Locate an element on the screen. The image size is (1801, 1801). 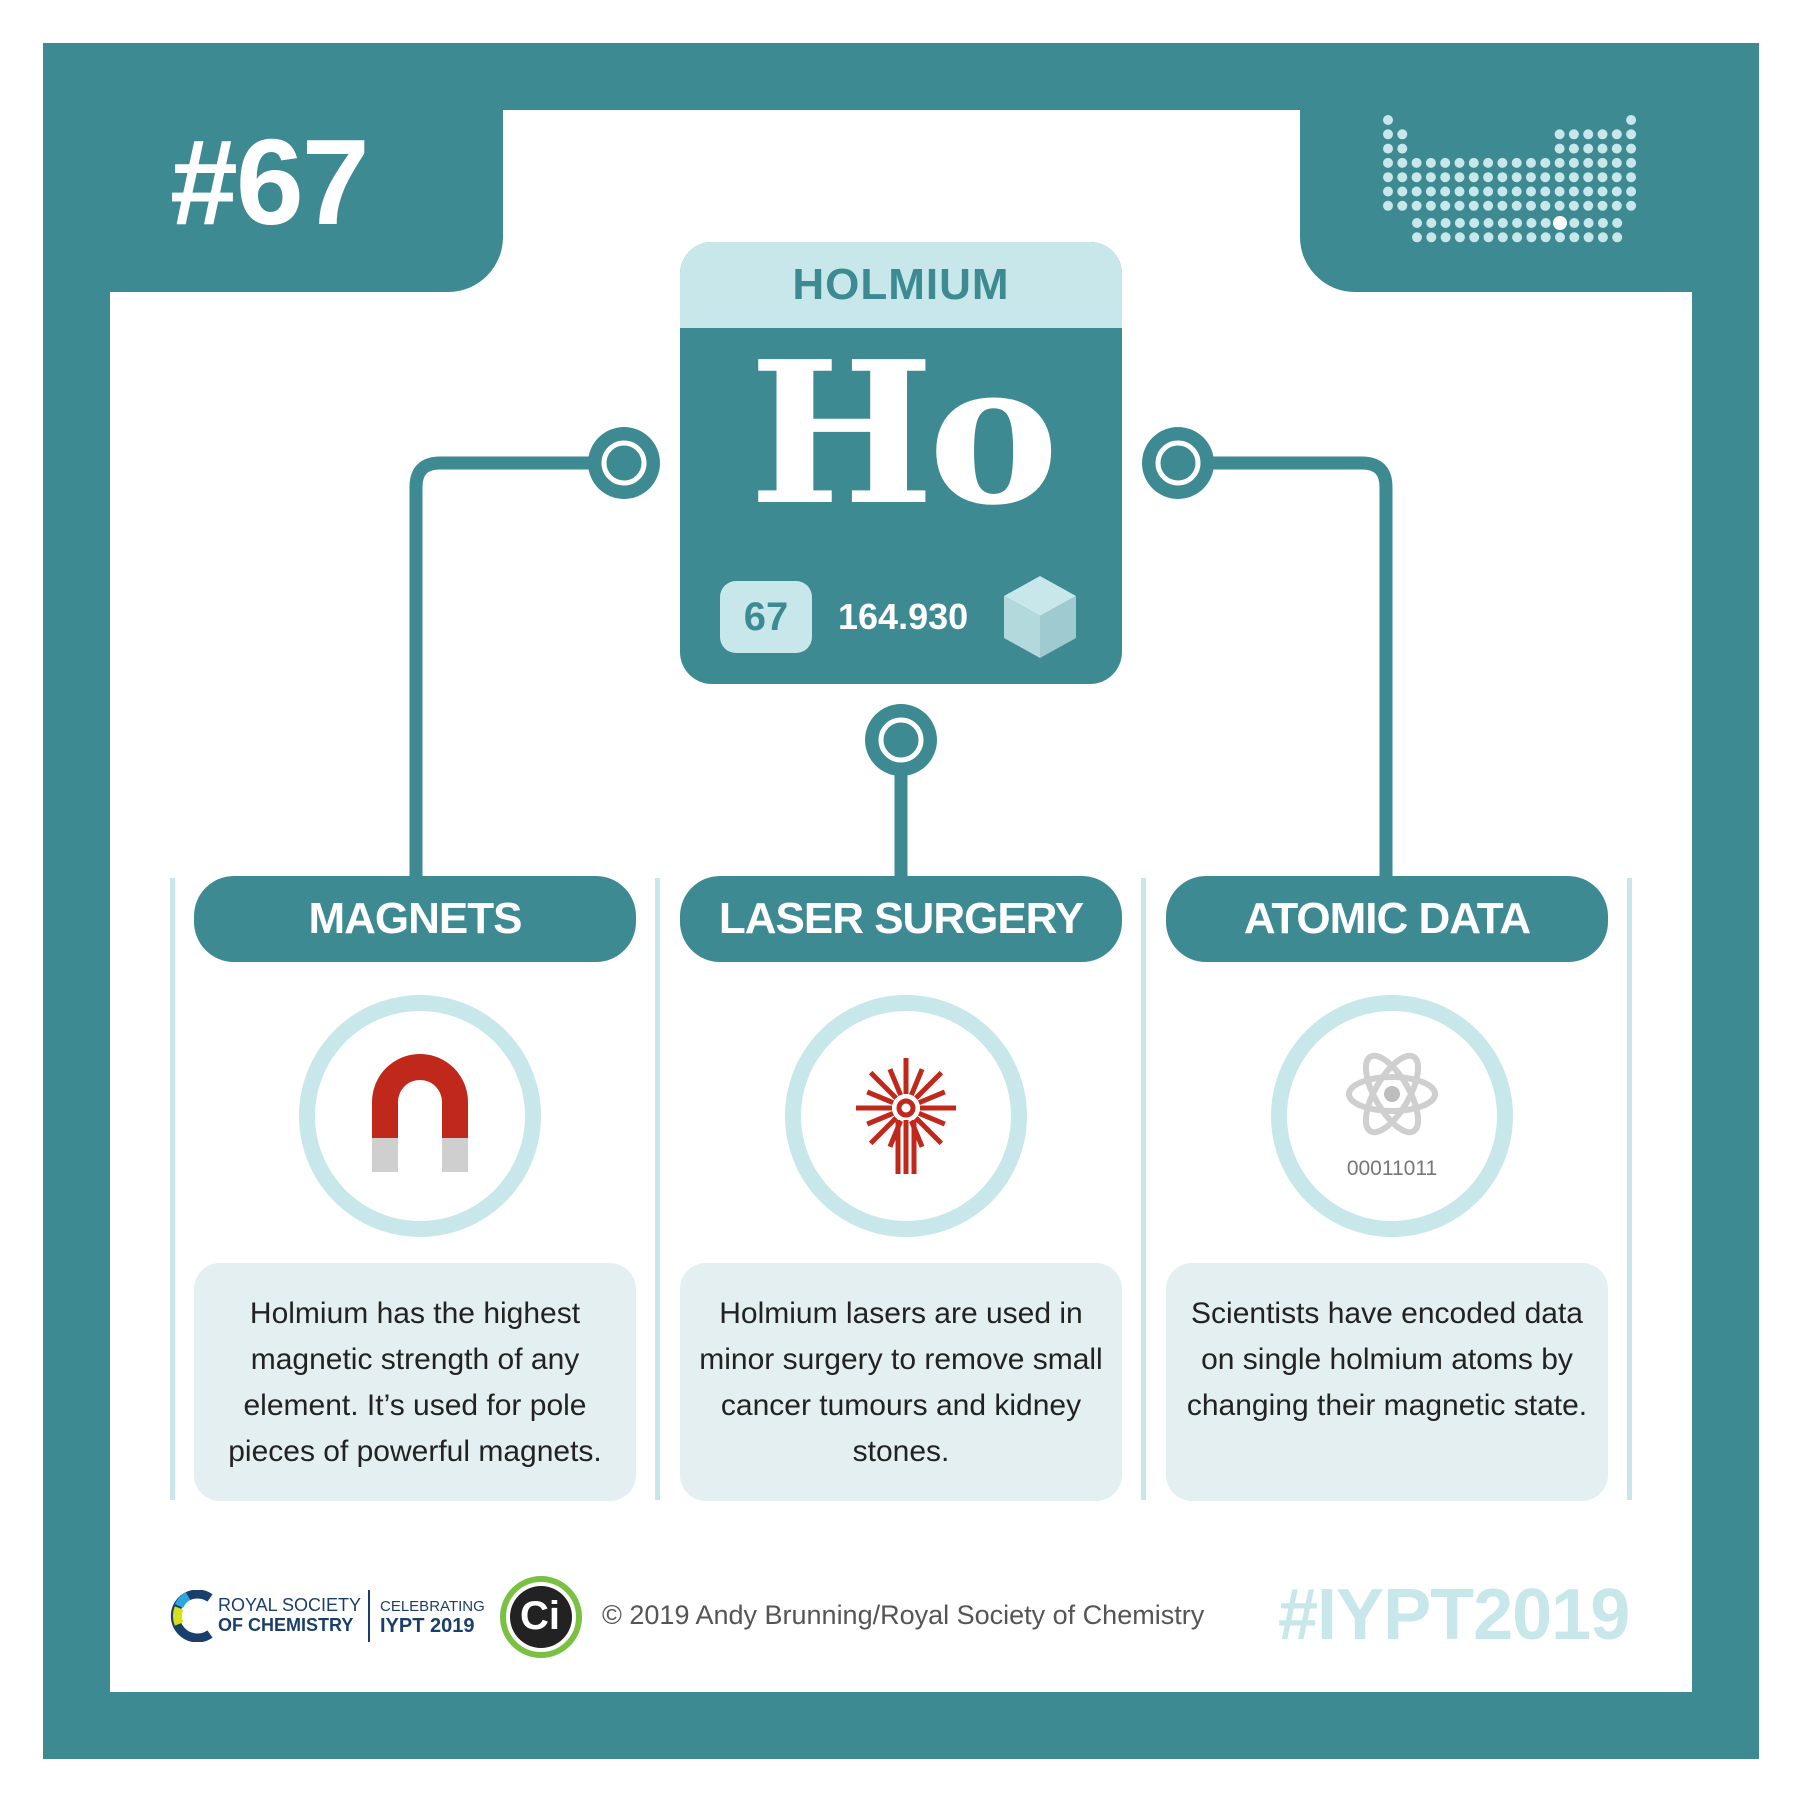
hashtag-text: #IYPT2019 is located at coordinates (1454, 1615).